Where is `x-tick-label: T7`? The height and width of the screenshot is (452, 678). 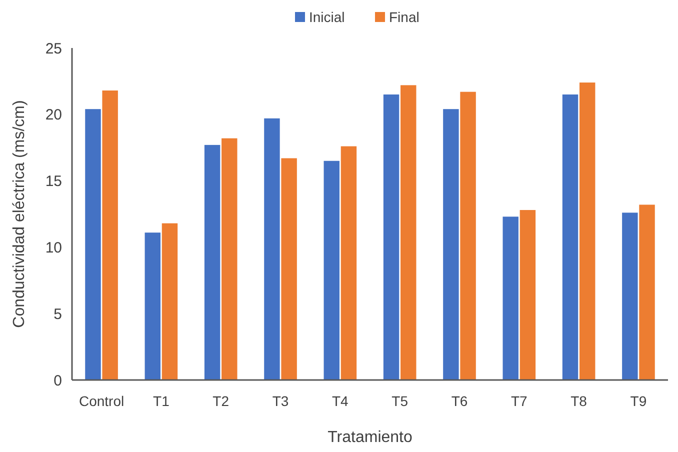 x-tick-label: T7 is located at coordinates (519, 401).